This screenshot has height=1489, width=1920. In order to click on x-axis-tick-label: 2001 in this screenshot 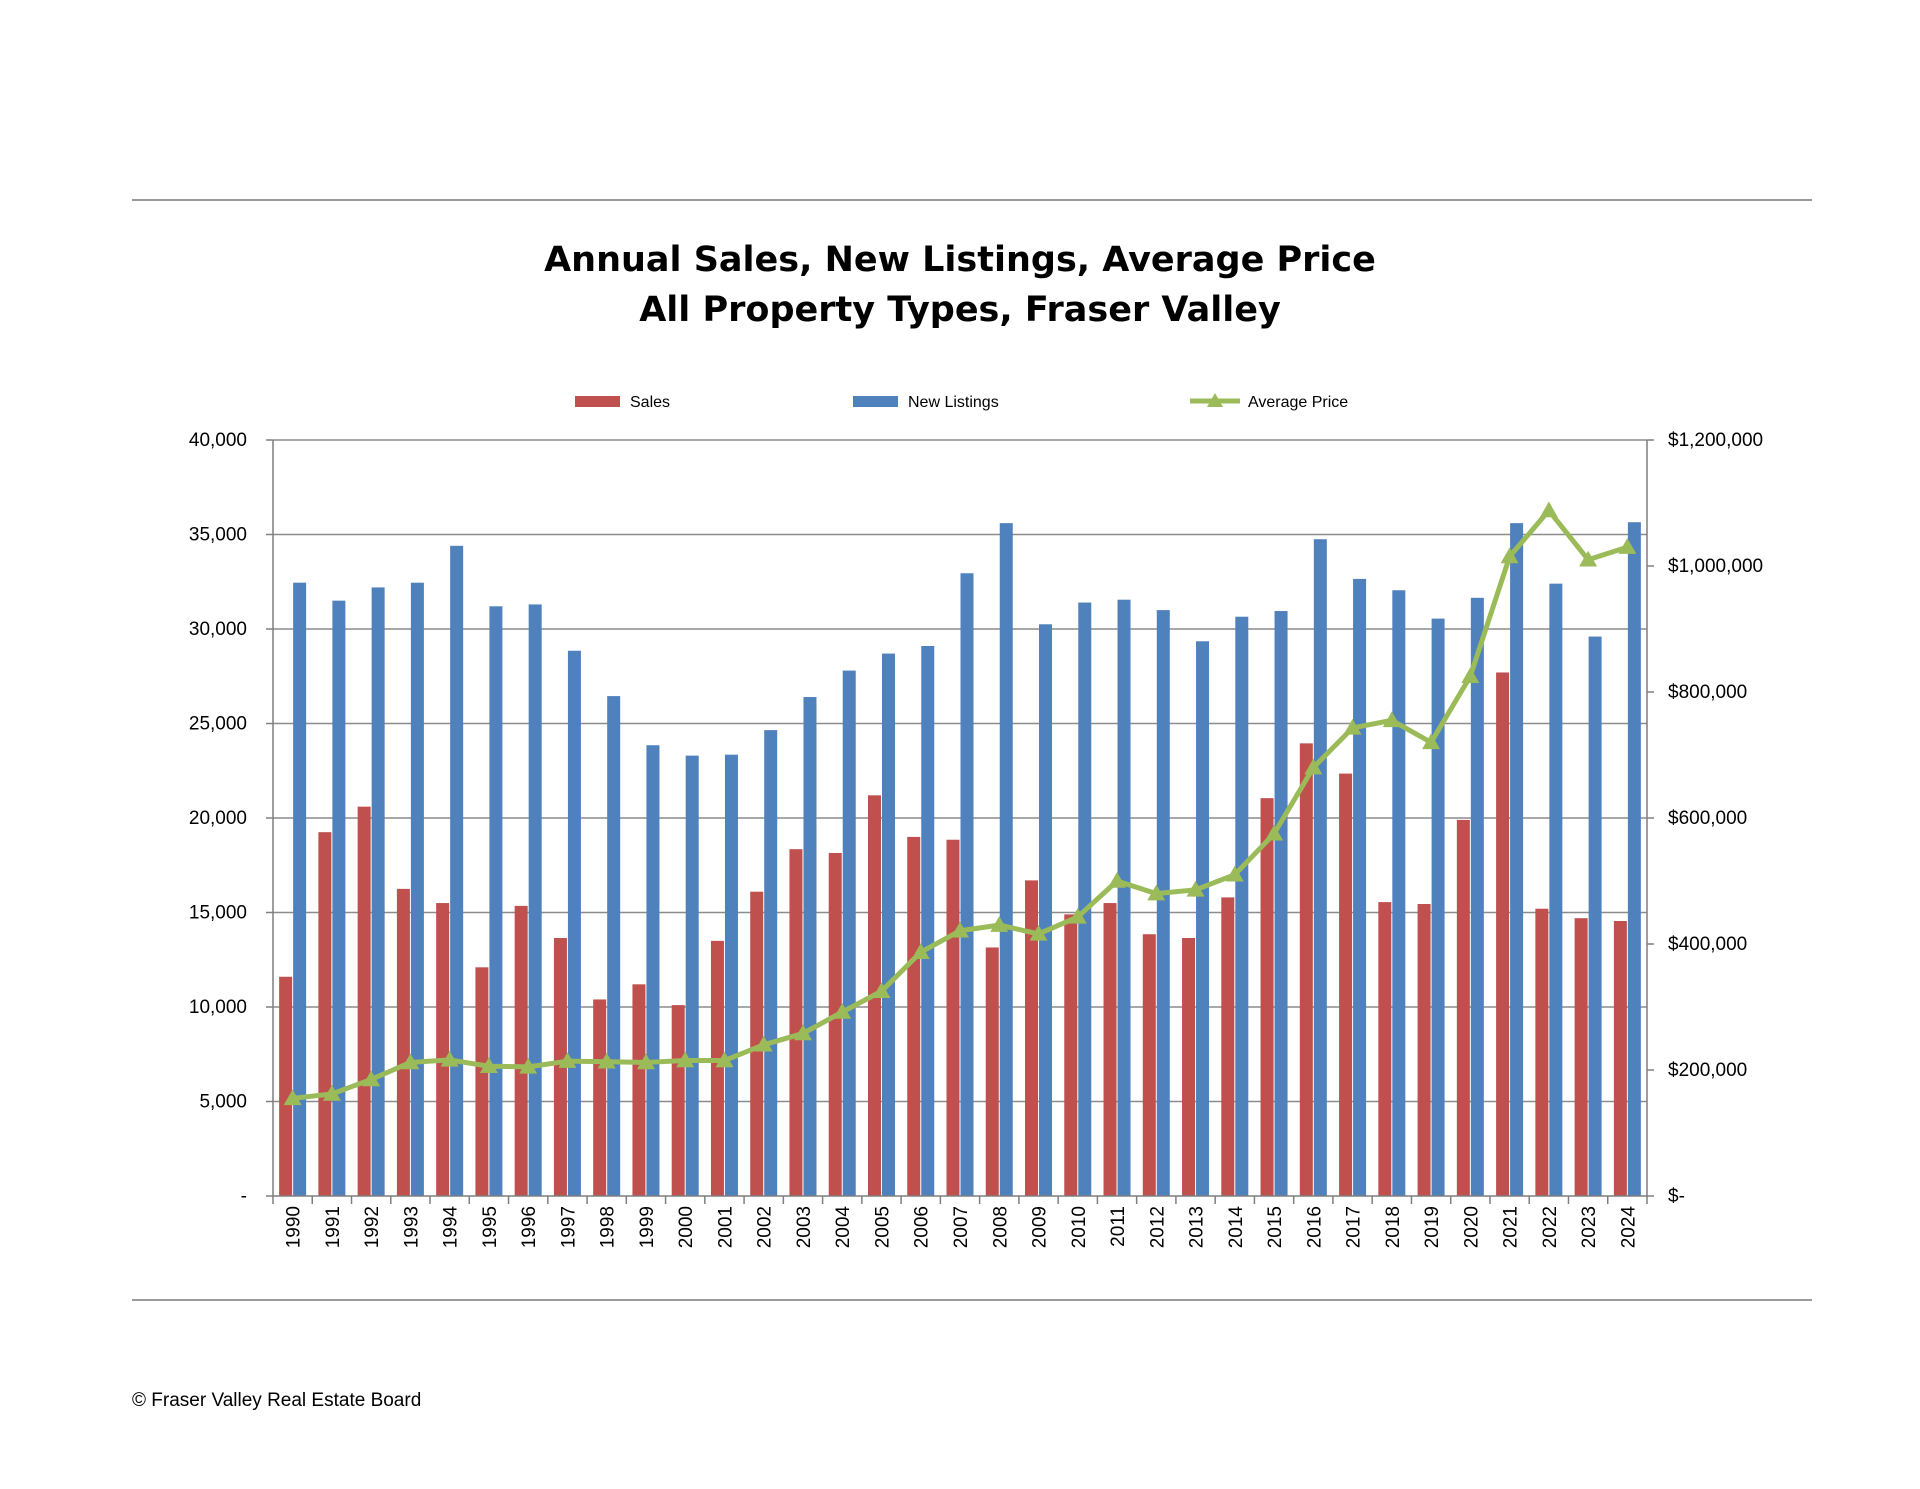, I will do `click(725, 1227)`.